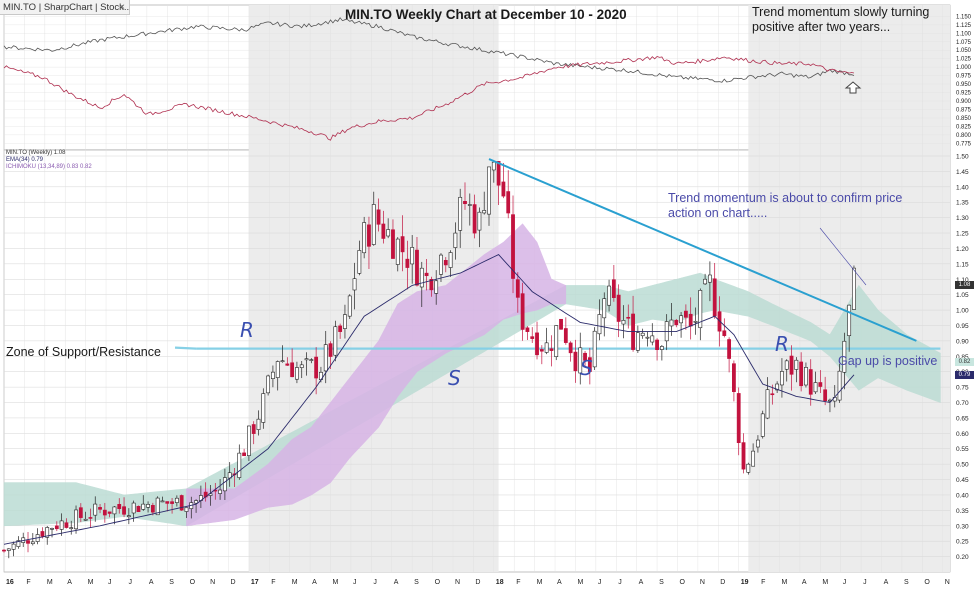 The image size is (977, 596). I want to click on price-tick-label: 1.05, so click(962, 295).